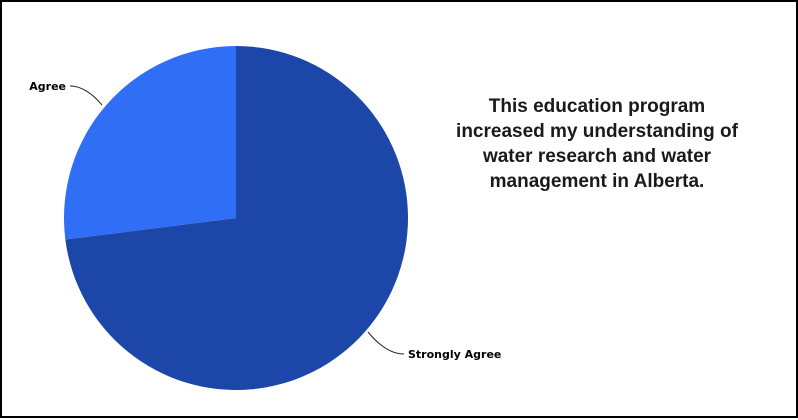 This screenshot has width=798, height=420. Describe the element at coordinates (597, 106) in the screenshot. I see `title-line-1: This education program` at that location.